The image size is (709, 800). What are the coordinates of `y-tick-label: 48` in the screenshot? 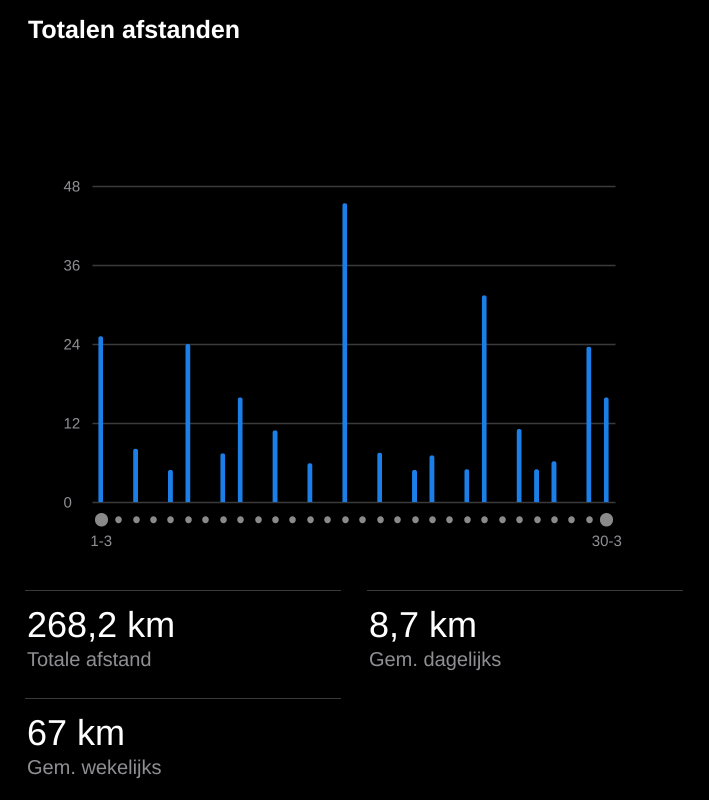 It's located at (72, 187).